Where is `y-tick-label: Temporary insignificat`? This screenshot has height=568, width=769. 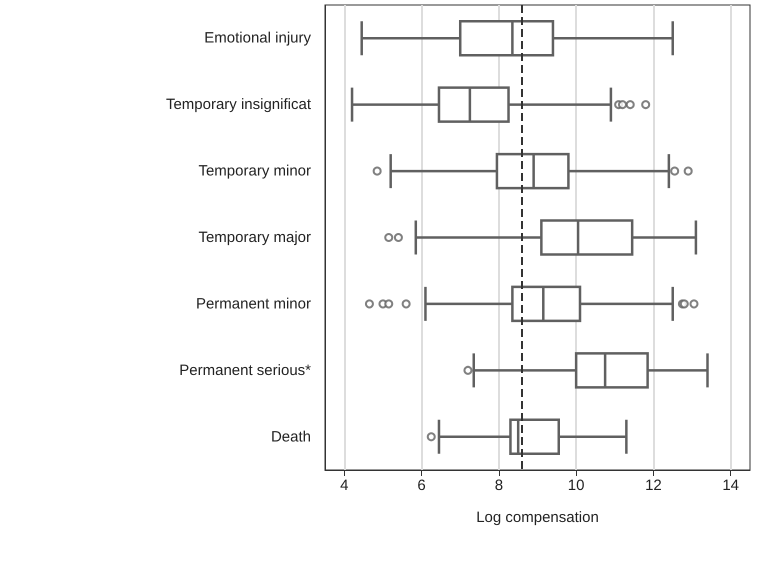
y-tick-label: Temporary insignificat is located at coordinates (239, 105).